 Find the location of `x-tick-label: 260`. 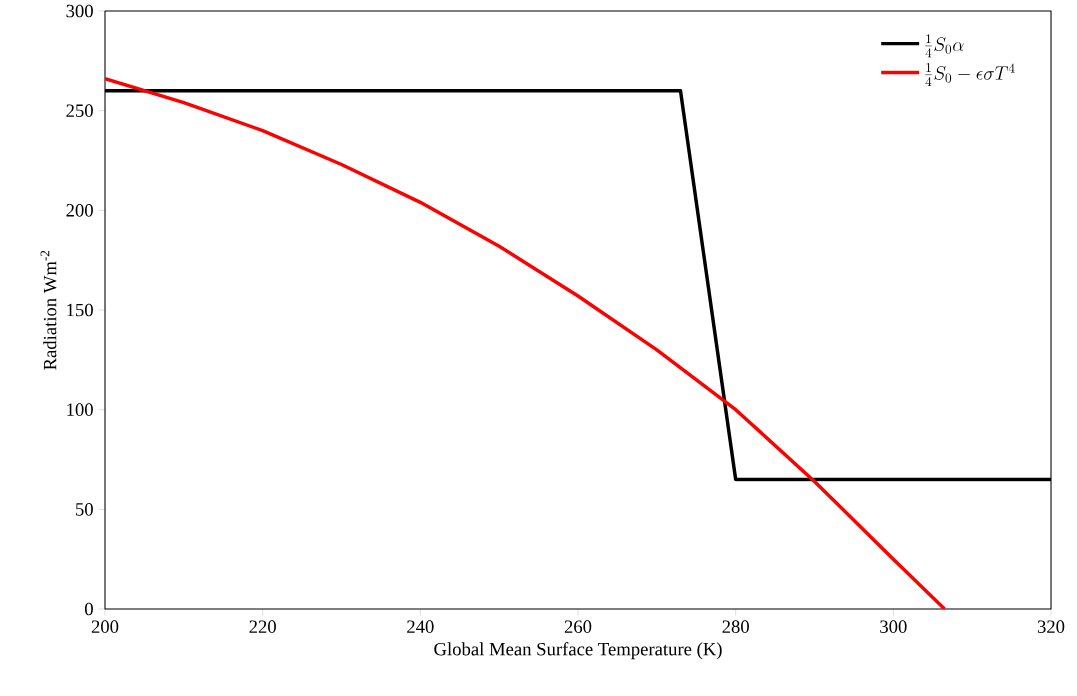

x-tick-label: 260 is located at coordinates (578, 626).